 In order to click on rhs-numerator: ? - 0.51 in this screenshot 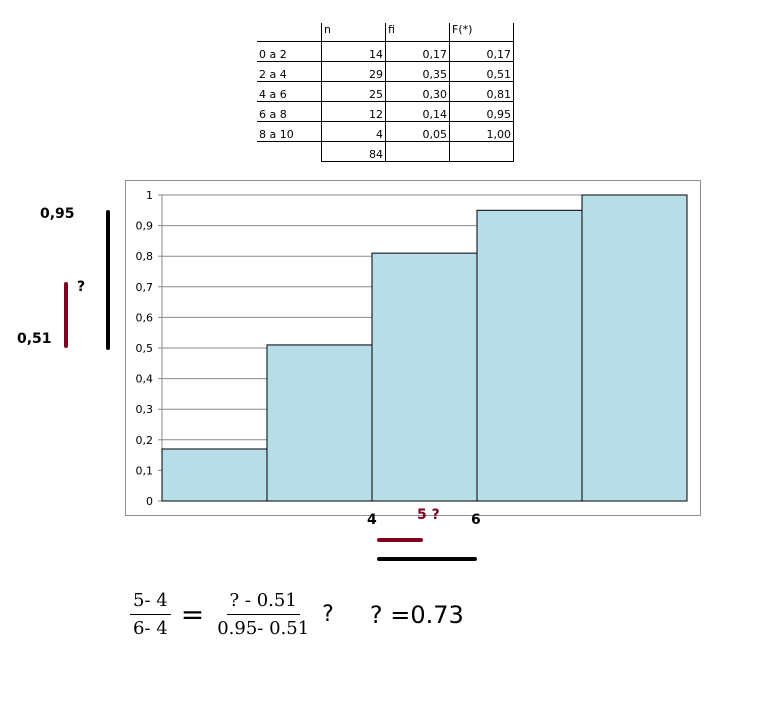, I will do `click(263, 602)`.